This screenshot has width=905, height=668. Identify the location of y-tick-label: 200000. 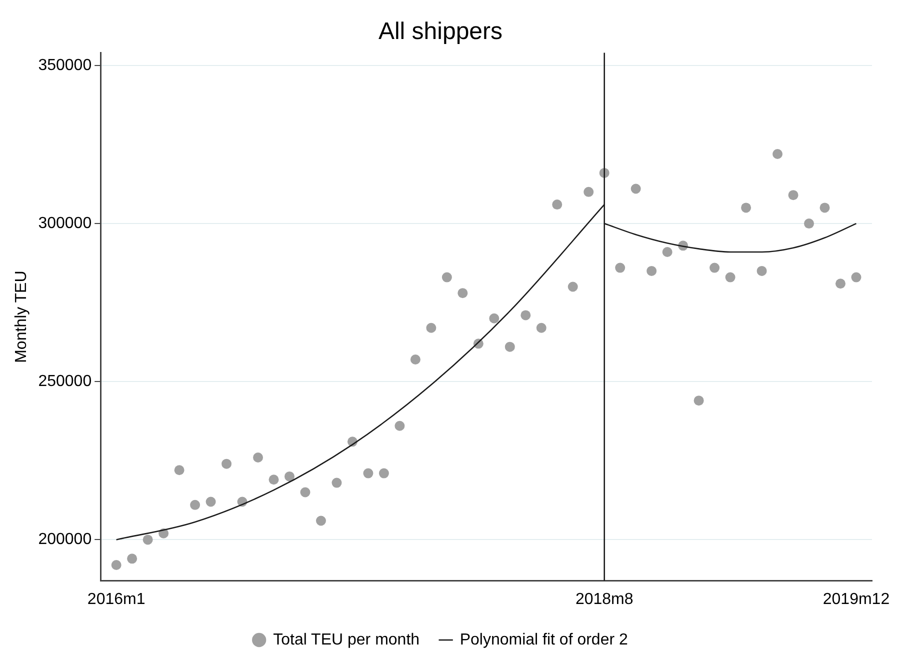
(65, 539).